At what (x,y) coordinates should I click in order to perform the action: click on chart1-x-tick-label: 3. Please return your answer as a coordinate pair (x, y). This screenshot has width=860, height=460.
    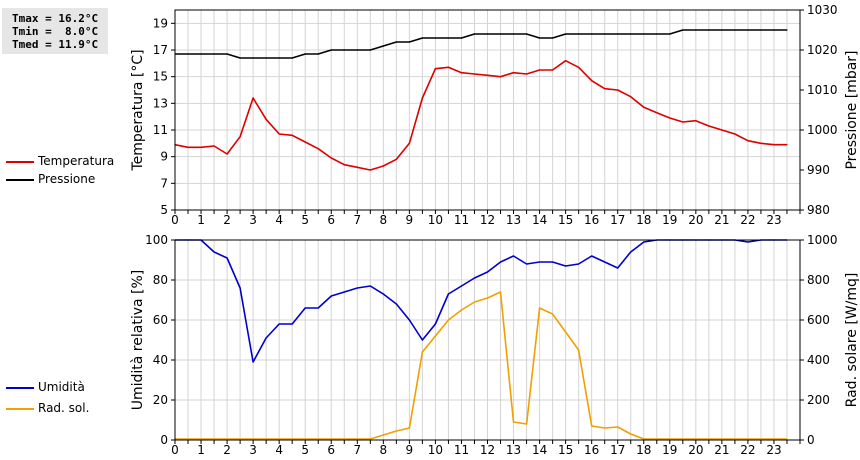
    Looking at the image, I should click on (253, 220).